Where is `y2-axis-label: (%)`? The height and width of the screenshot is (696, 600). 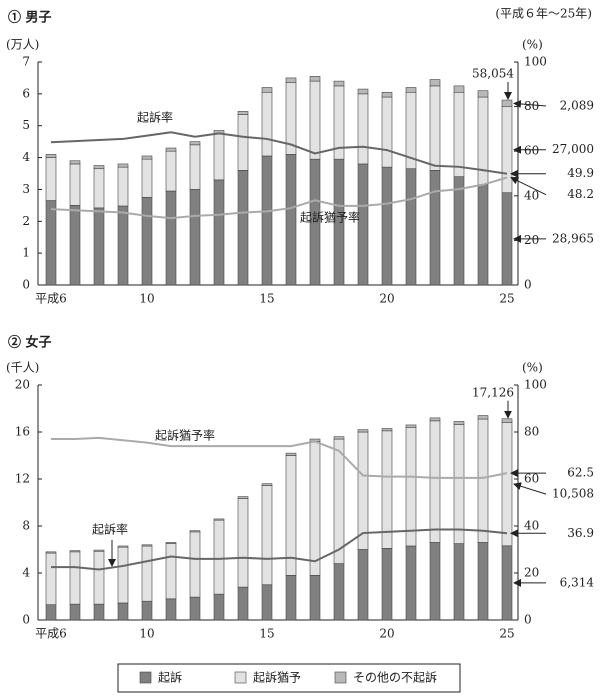
y2-axis-label: (%) is located at coordinates (532, 45).